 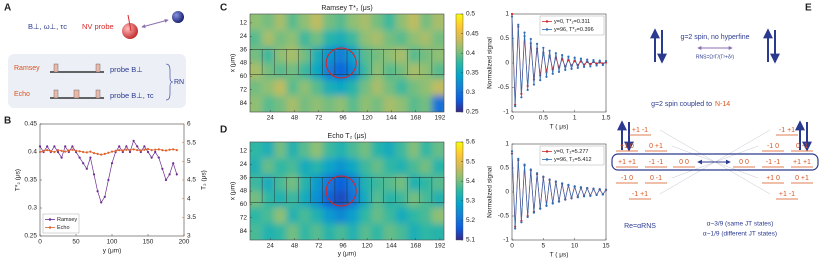 What do you see at coordinates (684, 162) in the screenshot?
I see `state-label: 0 0` at bounding box center [684, 162].